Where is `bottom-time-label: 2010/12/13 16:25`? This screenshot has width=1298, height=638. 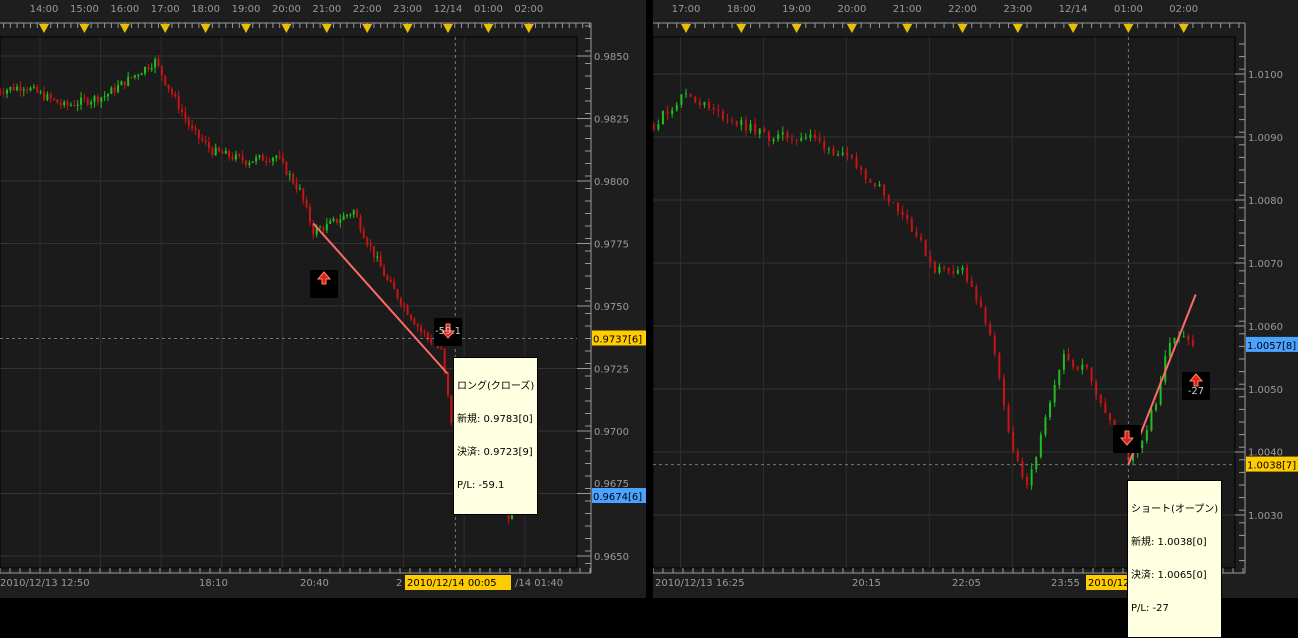 bottom-time-label: 2010/12/13 16:25 is located at coordinates (700, 583).